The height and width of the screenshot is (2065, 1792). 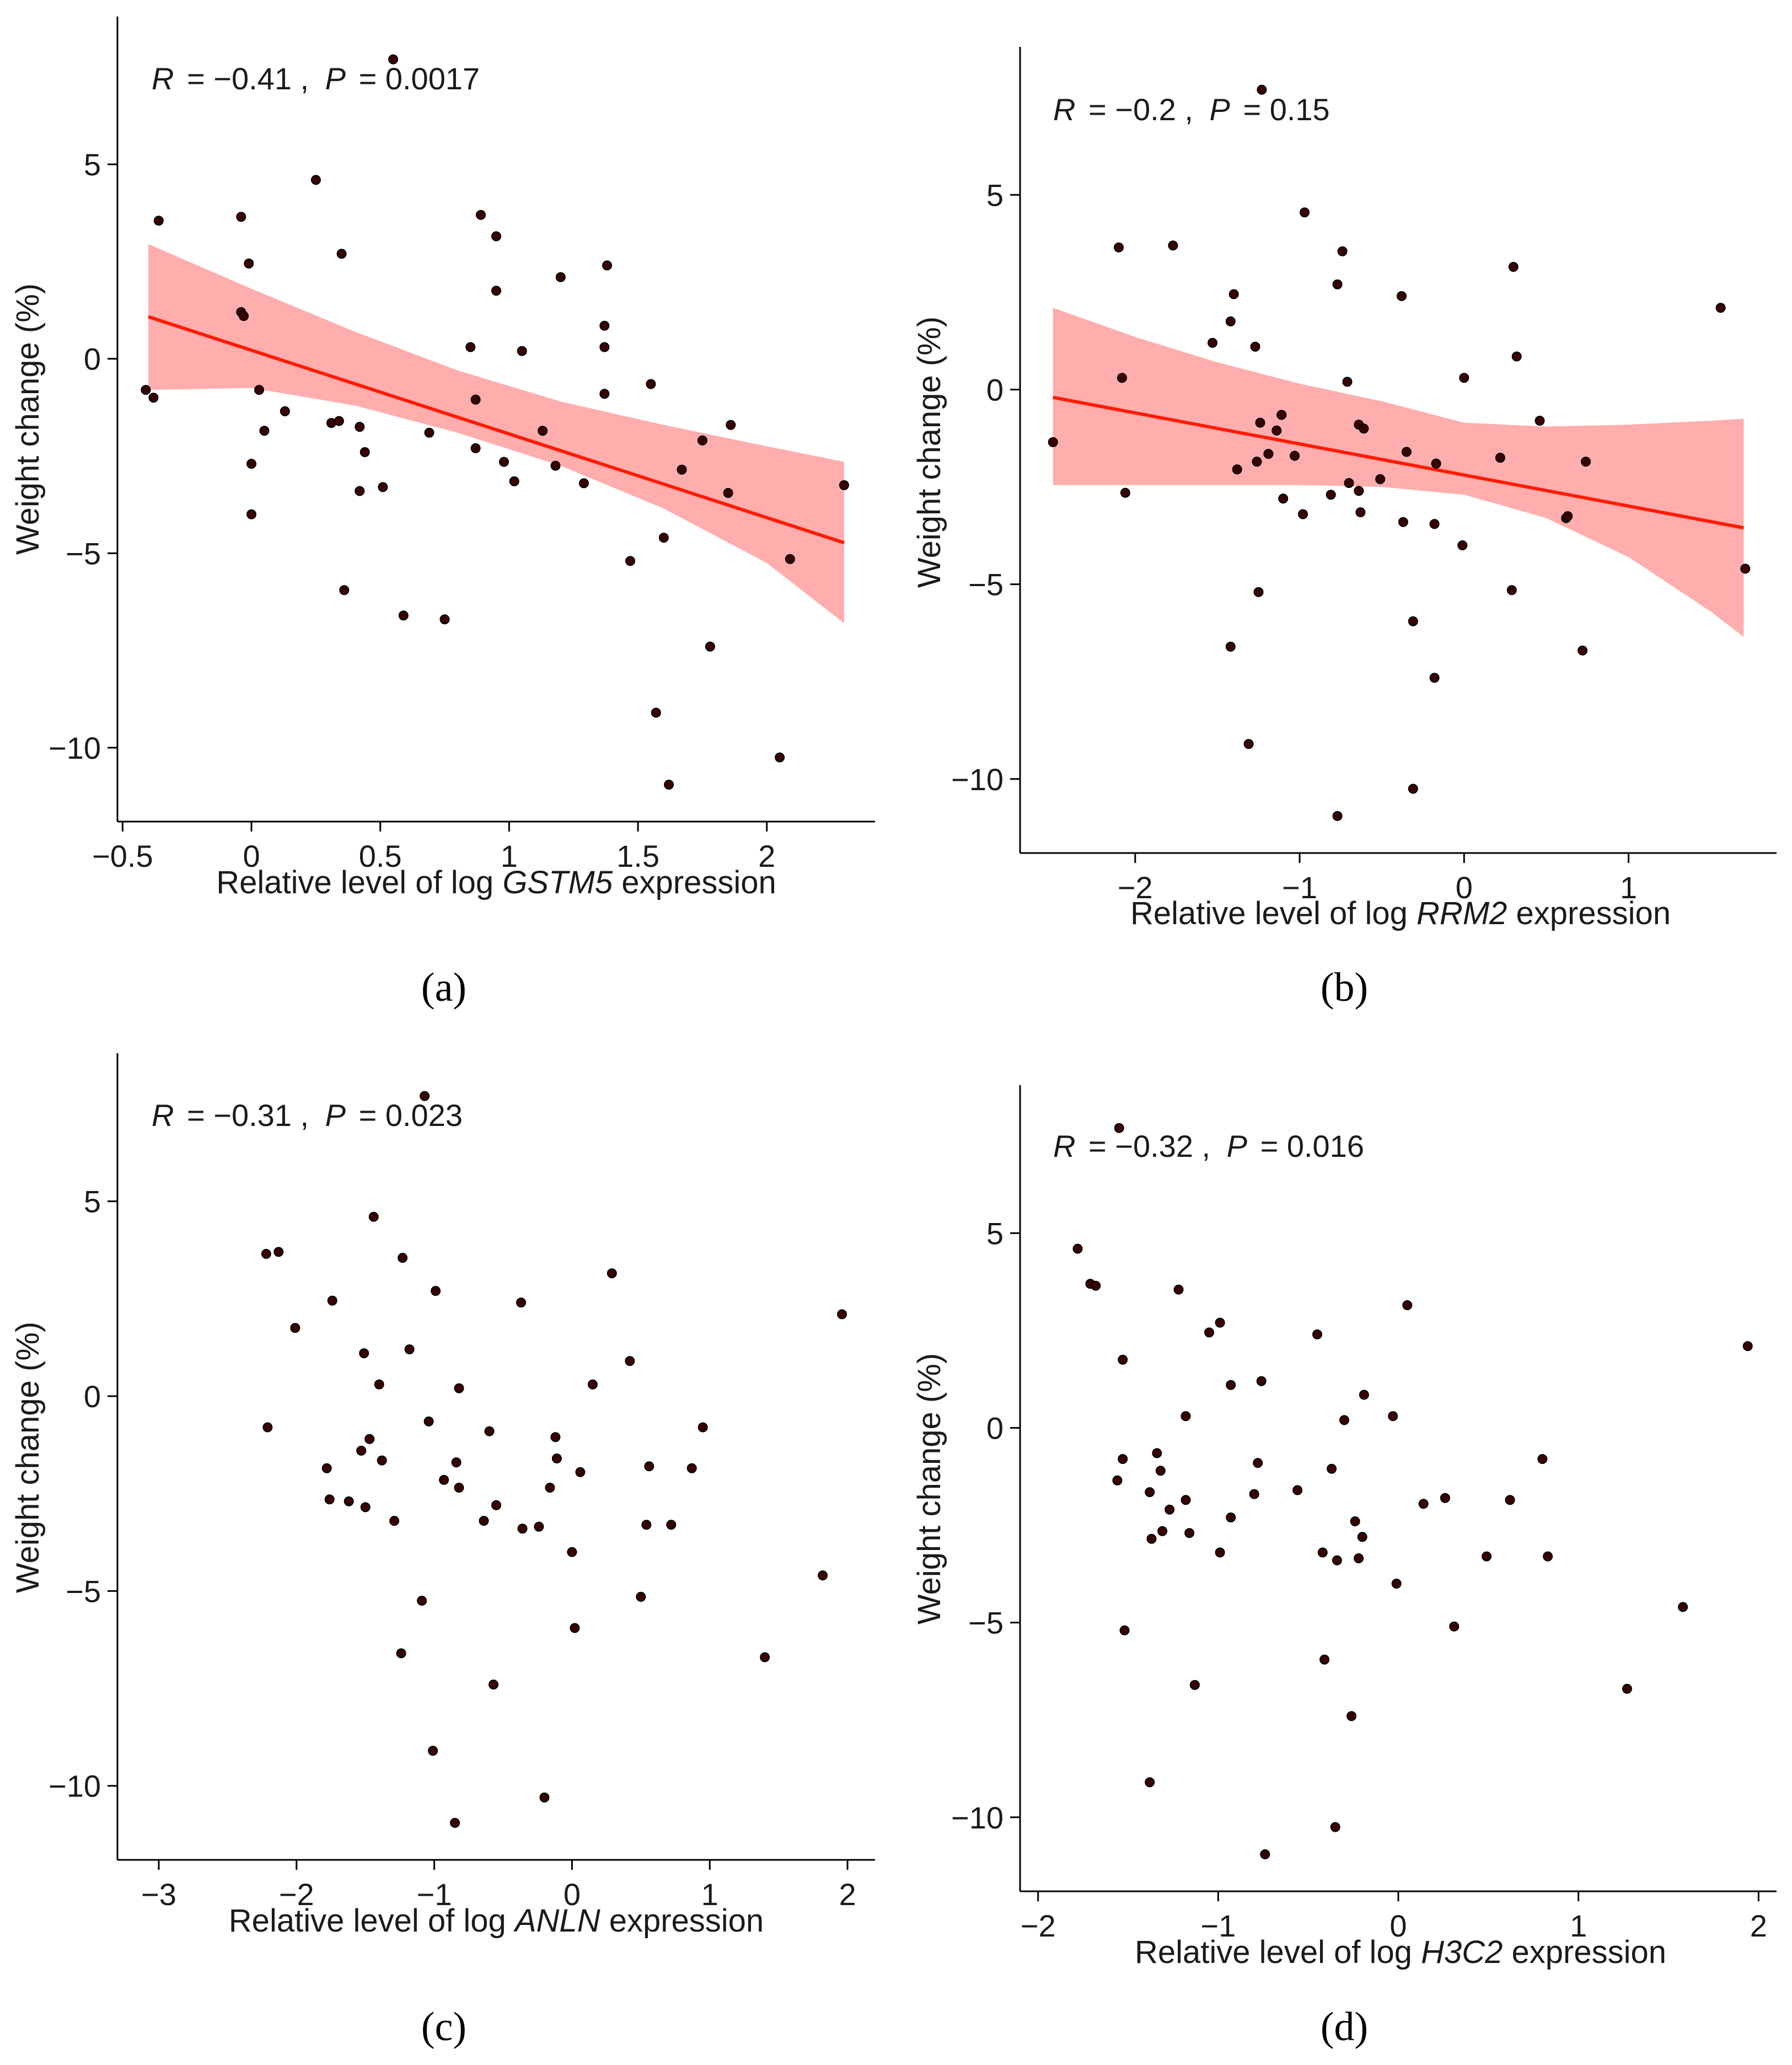 What do you see at coordinates (1344, 2027) in the screenshot?
I see `panel-label-d: (d)` at bounding box center [1344, 2027].